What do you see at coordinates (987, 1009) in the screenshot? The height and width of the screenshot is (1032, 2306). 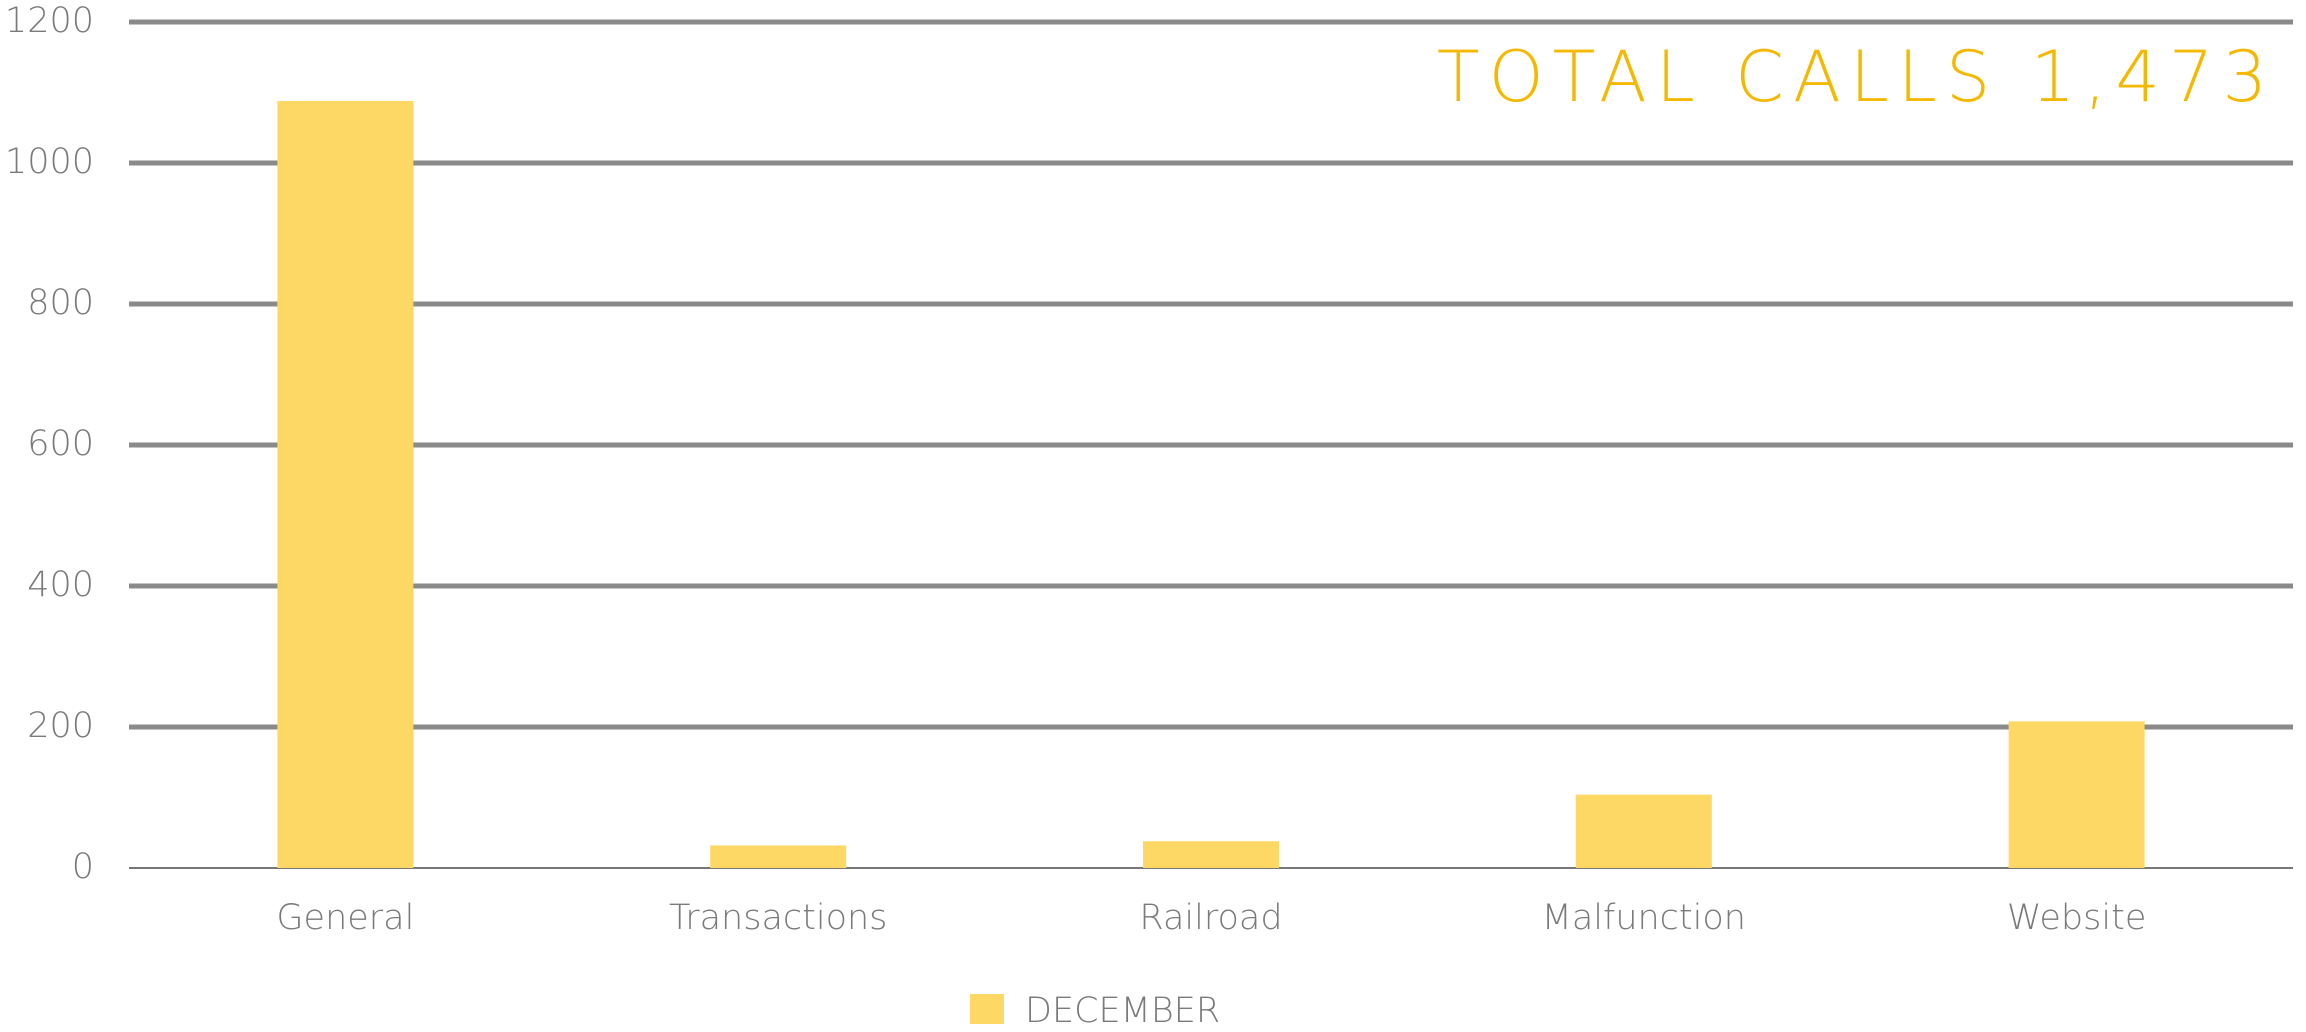 I see `legend-swatch` at bounding box center [987, 1009].